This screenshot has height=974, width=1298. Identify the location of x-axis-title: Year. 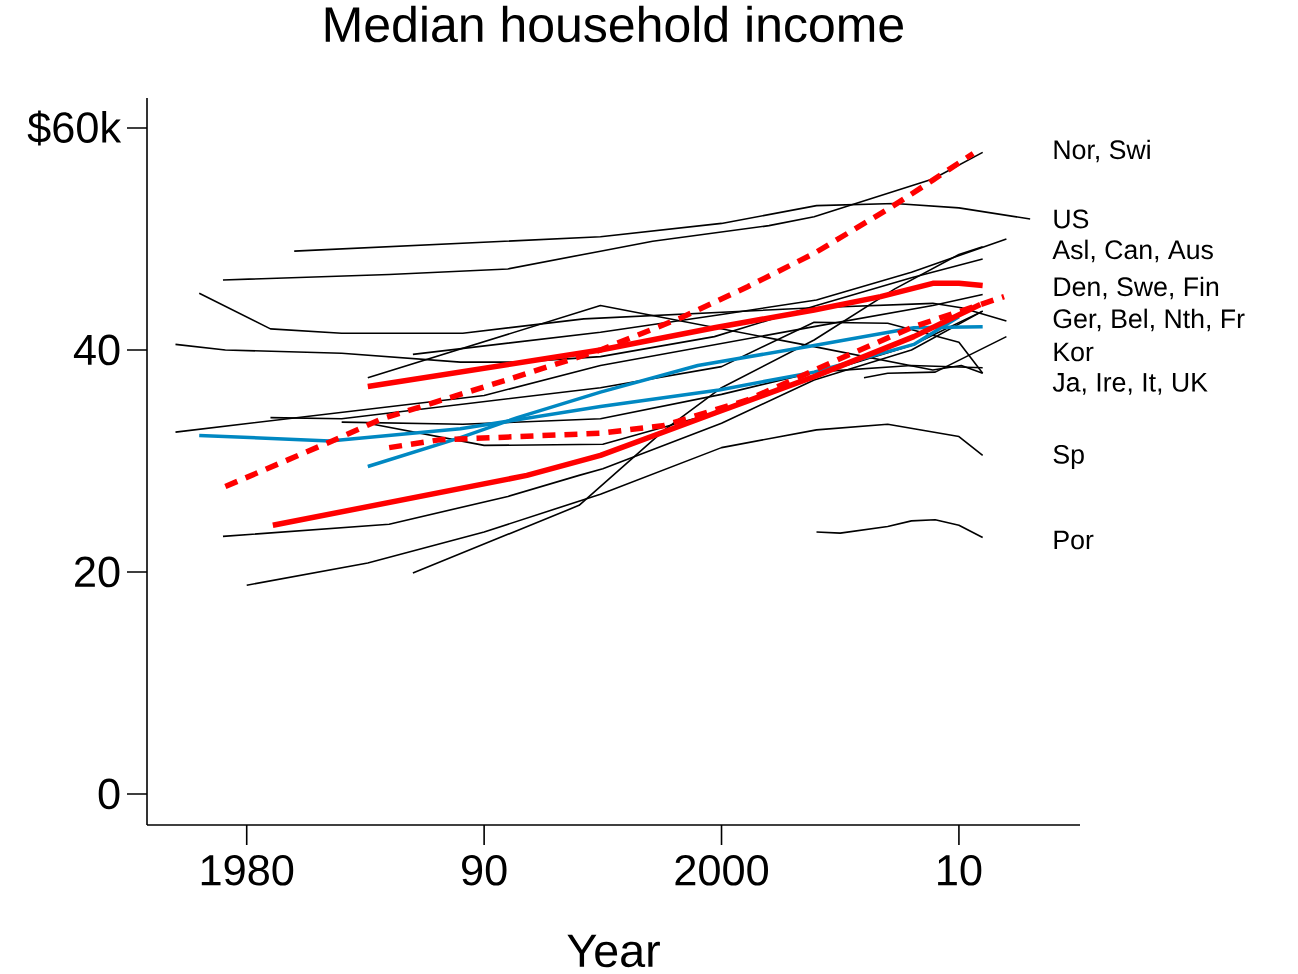
(613, 951).